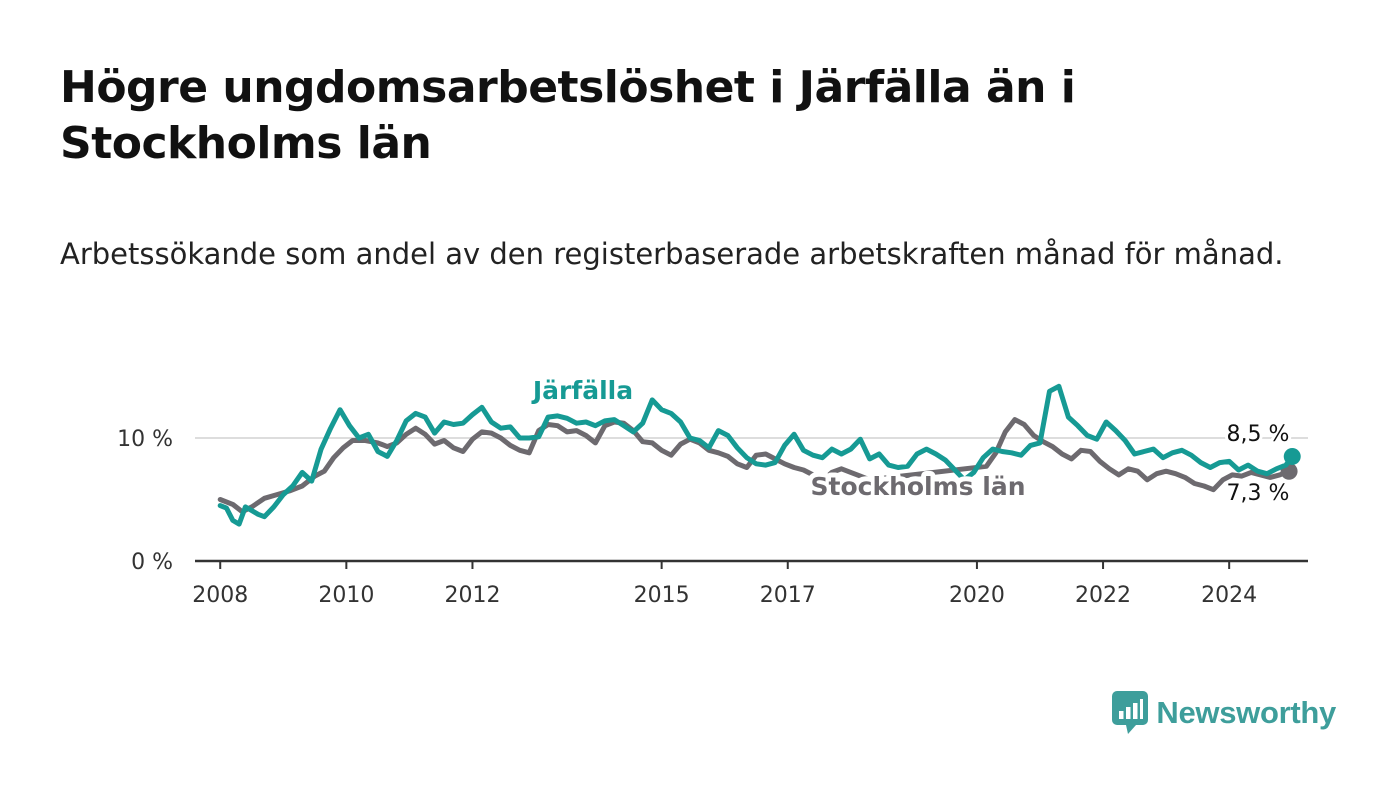 The image size is (1400, 794). I want to click on x-tick-label: 2022, so click(1103, 595).